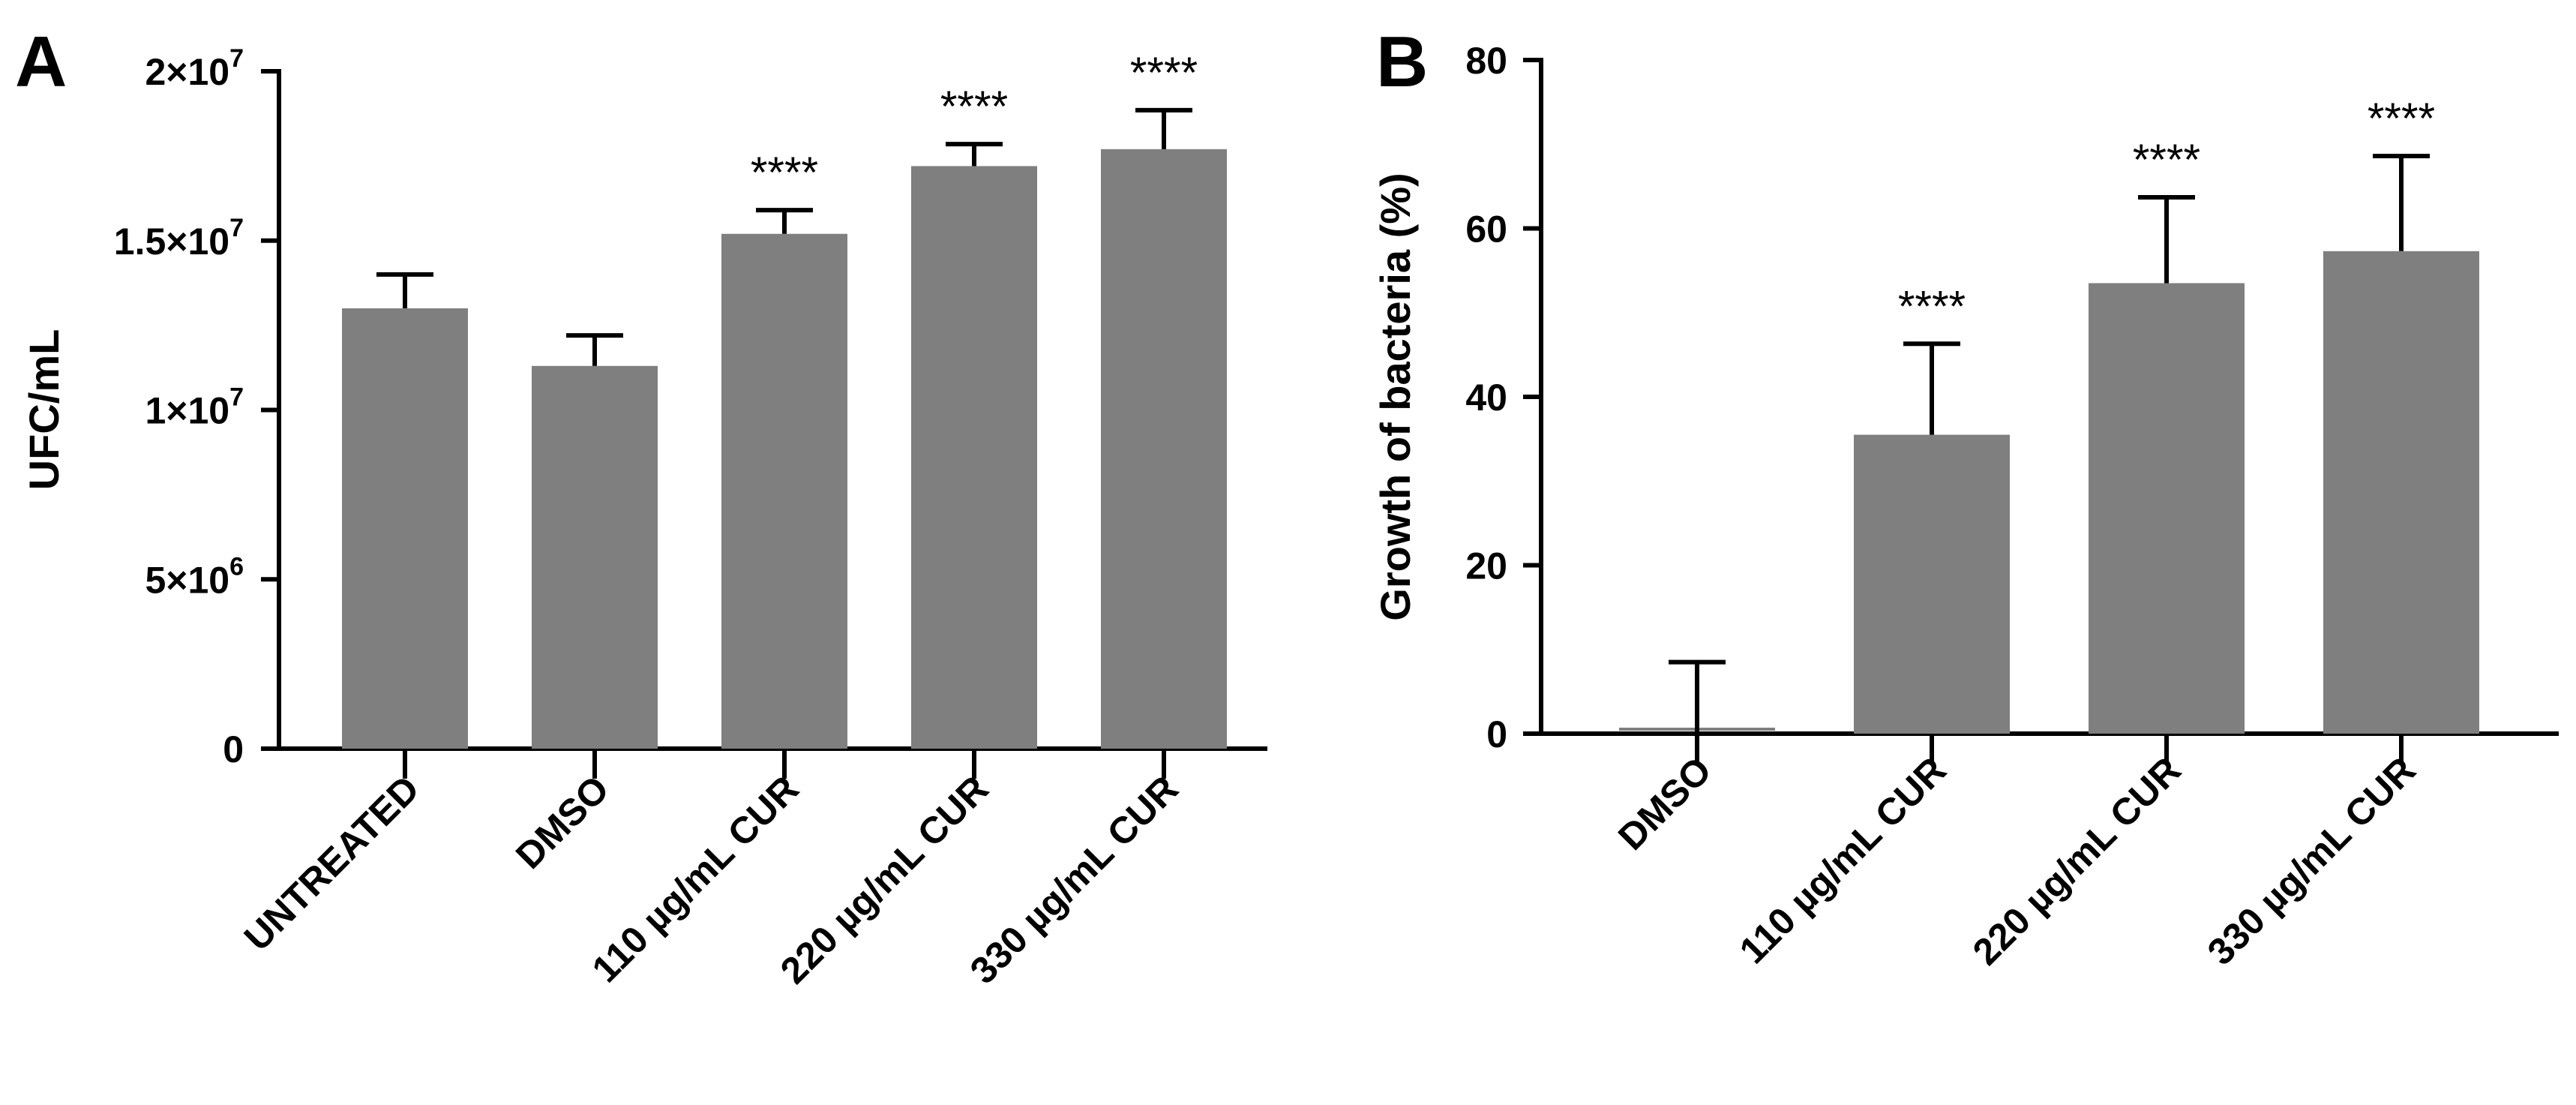 Image resolution: width=2576 pixels, height=1105 pixels. What do you see at coordinates (1402, 62) in the screenshot?
I see `panel-letter-b: B` at bounding box center [1402, 62].